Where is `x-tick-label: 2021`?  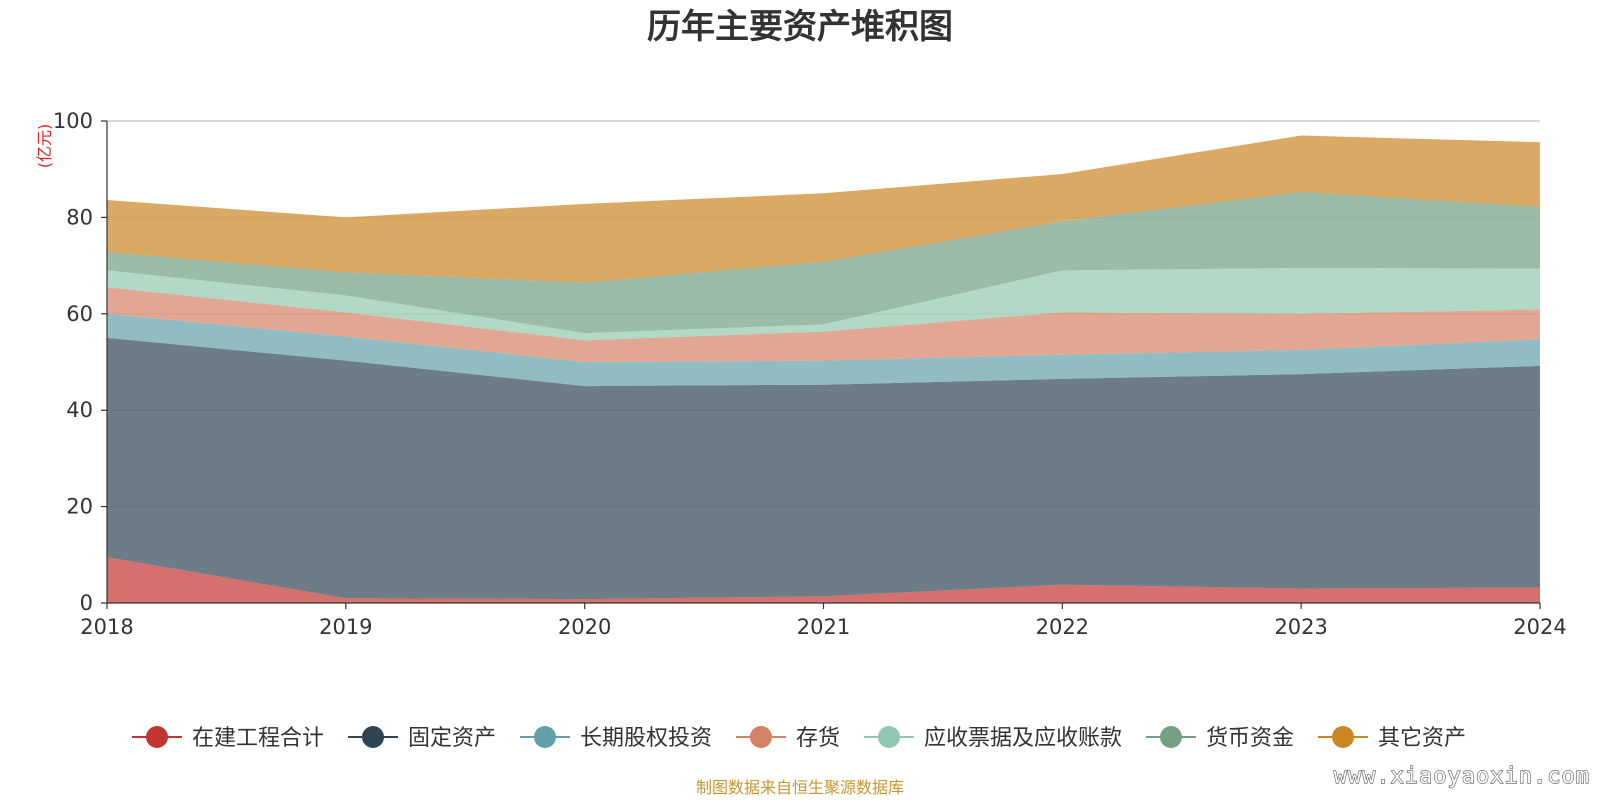 x-tick-label: 2021 is located at coordinates (823, 627).